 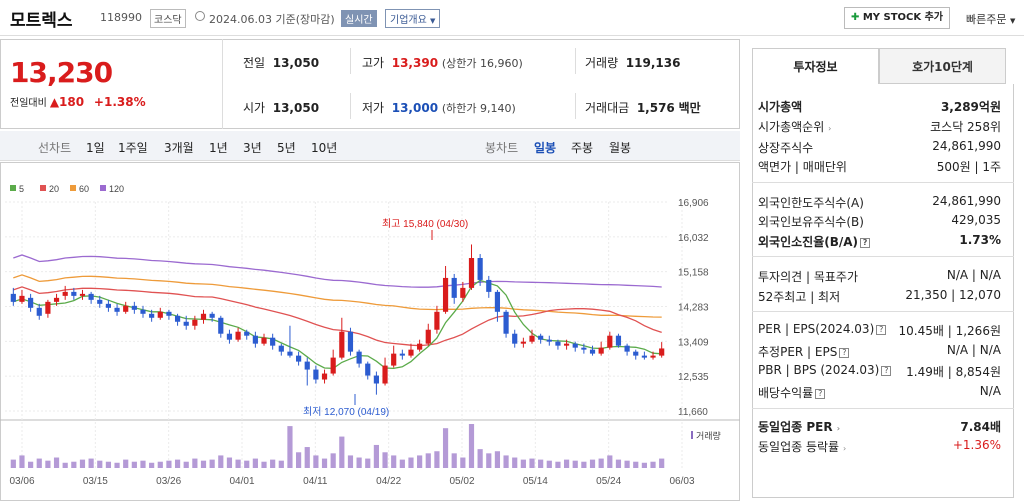 What do you see at coordinates (942, 66) in the screenshot?
I see `tab-hoga-10: 호가10단계` at bounding box center [942, 66].